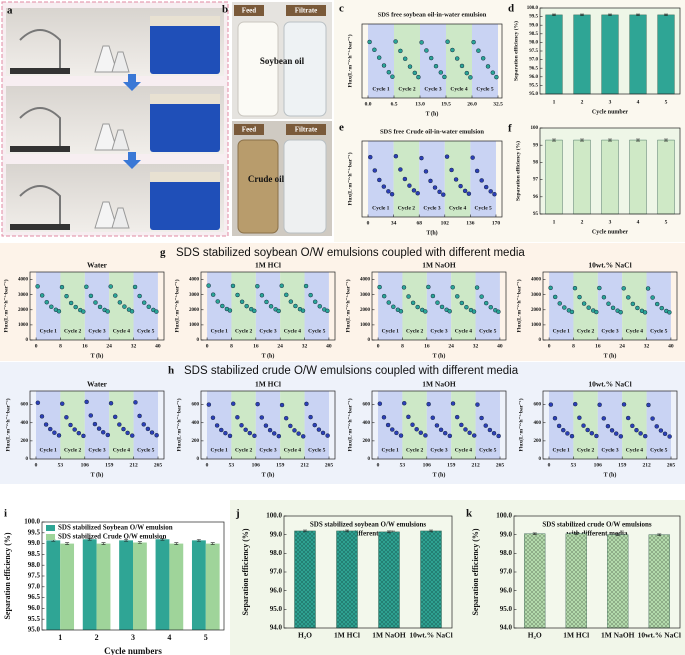 This screenshot has height=655, width=685. Describe the element at coordinates (391, 331) in the screenshot. I see `cycle-label: Cycle 1` at that location.